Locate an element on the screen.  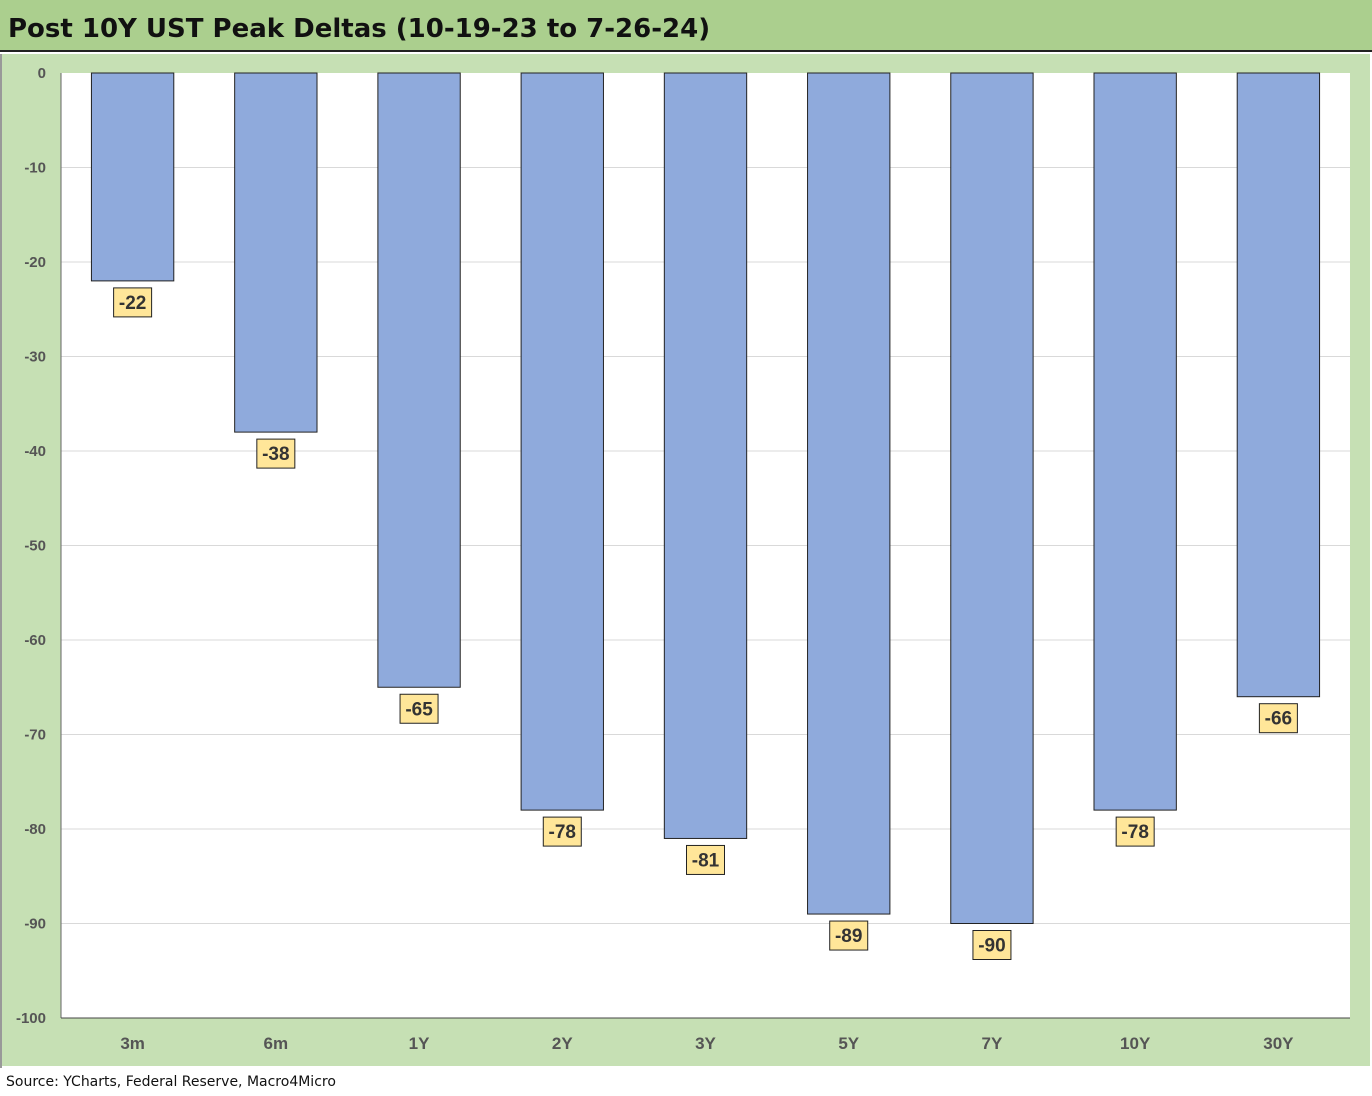
data-label: -90 is located at coordinates (991, 946).